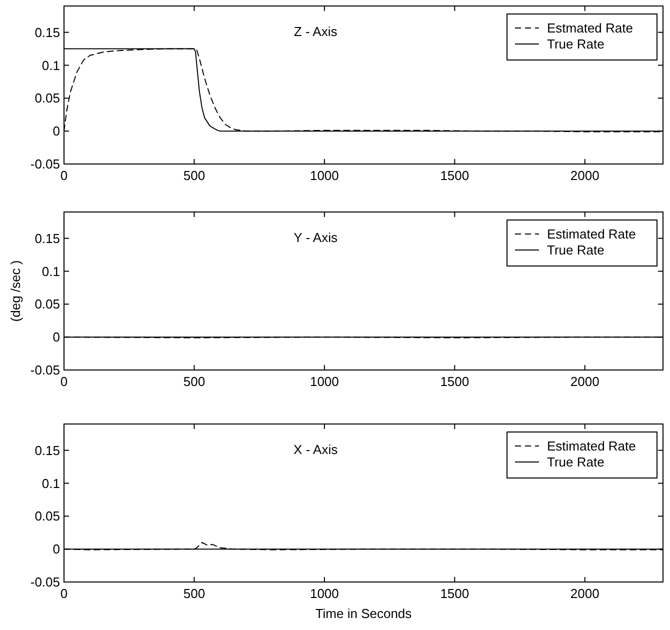  I want to click on legend-label: Estmated Rate, so click(590, 28).